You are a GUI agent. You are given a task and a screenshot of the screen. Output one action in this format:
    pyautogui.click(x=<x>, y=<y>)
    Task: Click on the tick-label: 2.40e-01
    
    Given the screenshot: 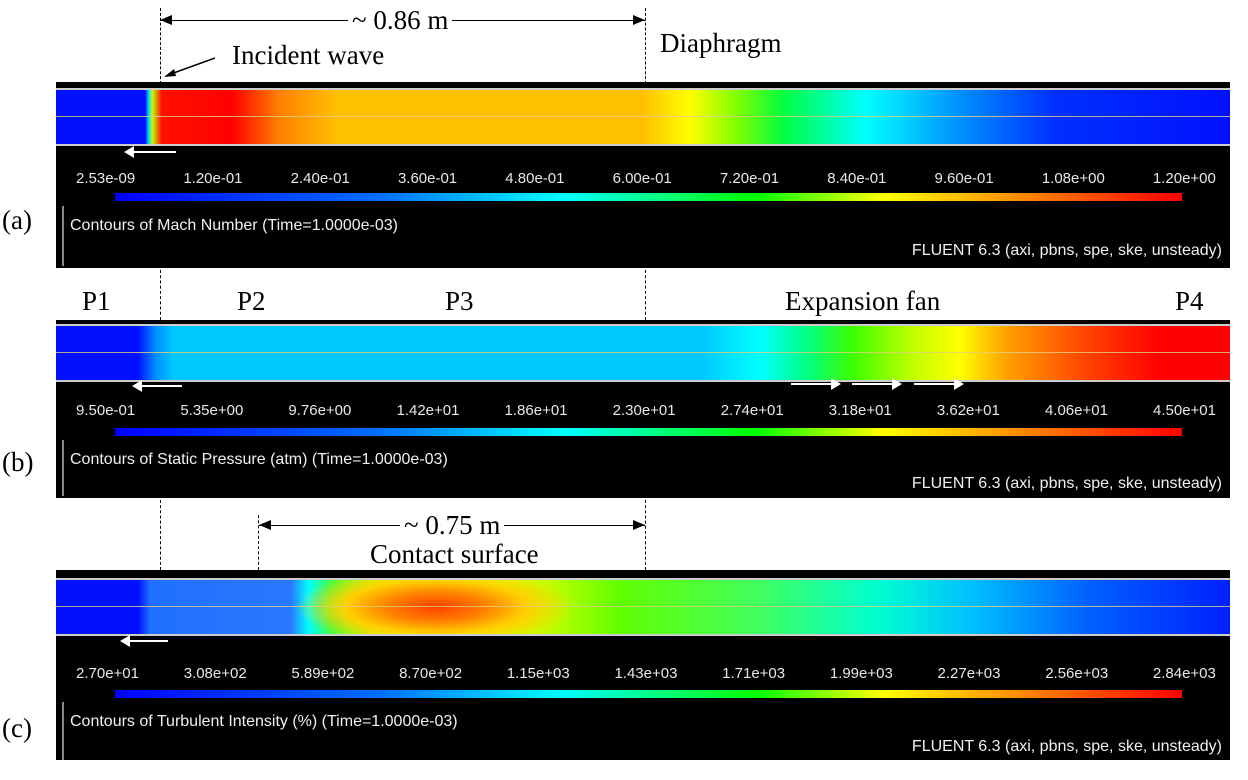 What is the action you would take?
    pyautogui.click(x=320, y=178)
    